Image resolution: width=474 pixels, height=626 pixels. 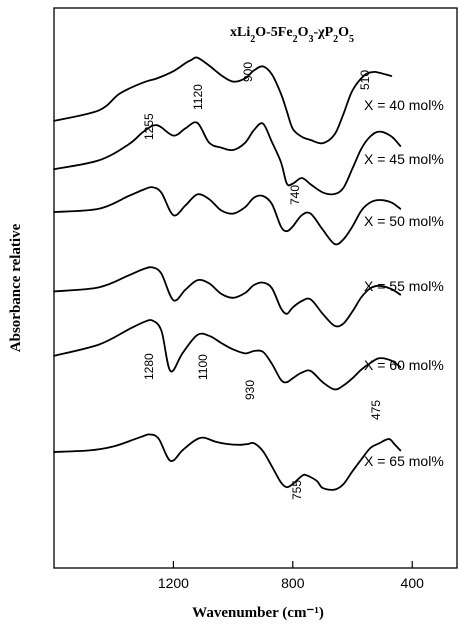 I want to click on series-label: X = 45 mol%, so click(x=404, y=159).